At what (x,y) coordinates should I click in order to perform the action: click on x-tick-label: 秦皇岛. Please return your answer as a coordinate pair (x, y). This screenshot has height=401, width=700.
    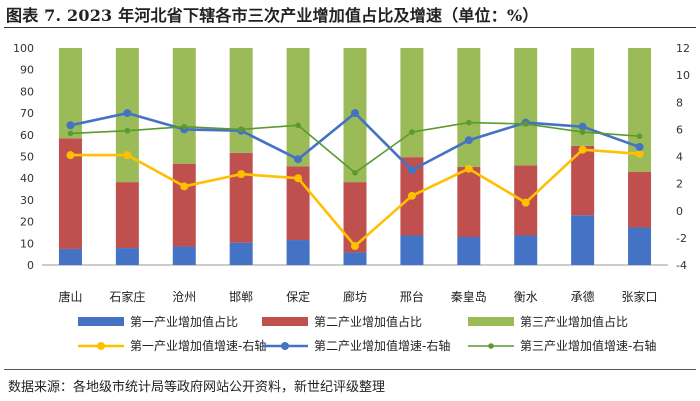
    Looking at the image, I should click on (469, 296).